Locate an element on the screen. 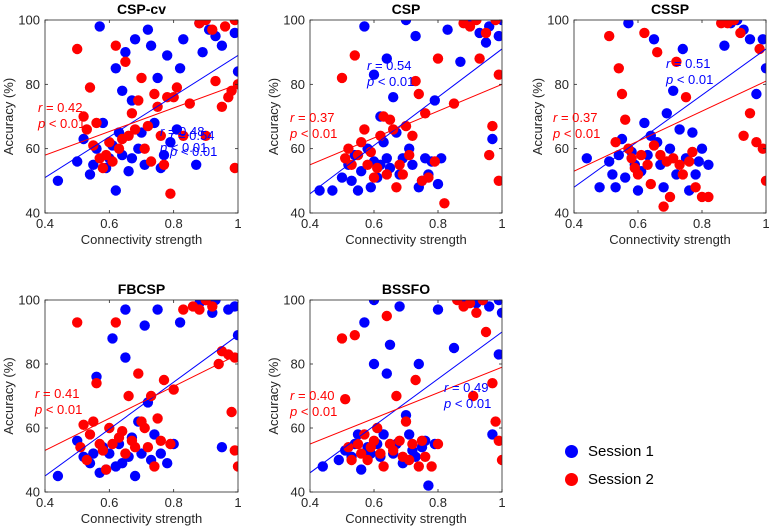  correlation-annotation-2: r = 0.41p < 0.01 is located at coordinates (58, 401).